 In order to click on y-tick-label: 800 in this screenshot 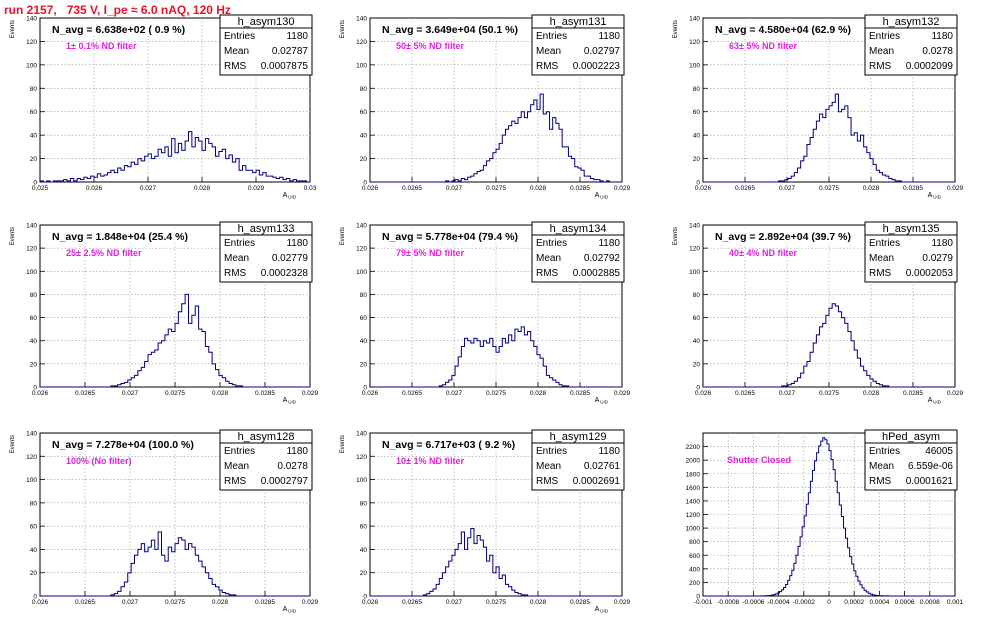, I will do `click(694, 542)`.